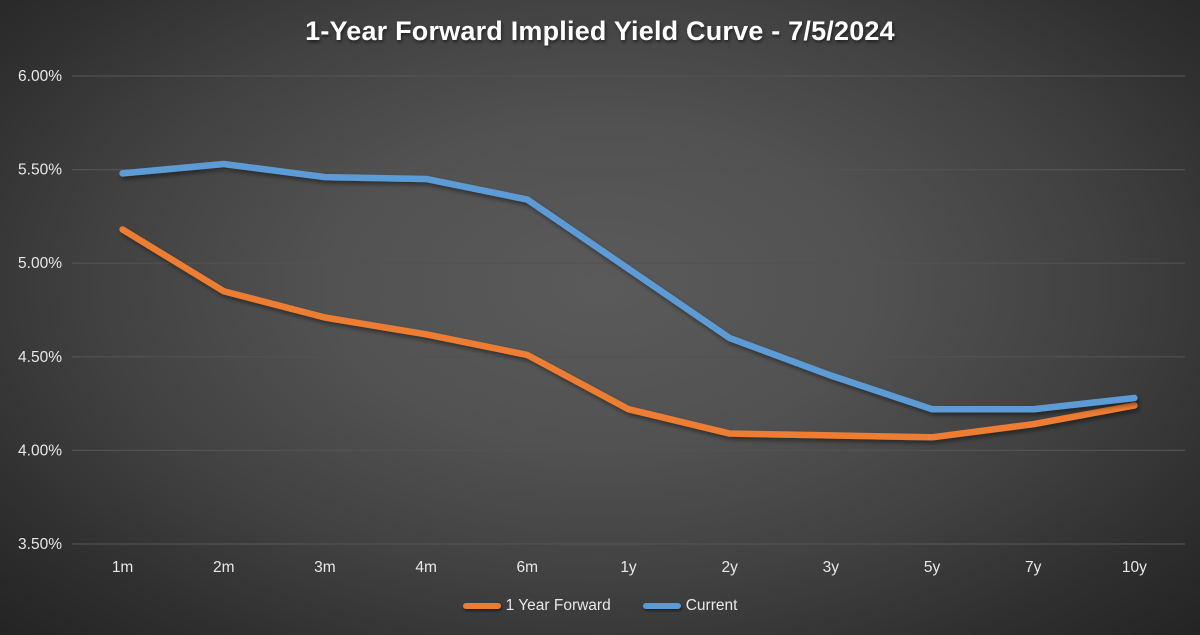 This screenshot has width=1200, height=635. Describe the element at coordinates (426, 567) in the screenshot. I see `x-tick-label: 4m` at that location.